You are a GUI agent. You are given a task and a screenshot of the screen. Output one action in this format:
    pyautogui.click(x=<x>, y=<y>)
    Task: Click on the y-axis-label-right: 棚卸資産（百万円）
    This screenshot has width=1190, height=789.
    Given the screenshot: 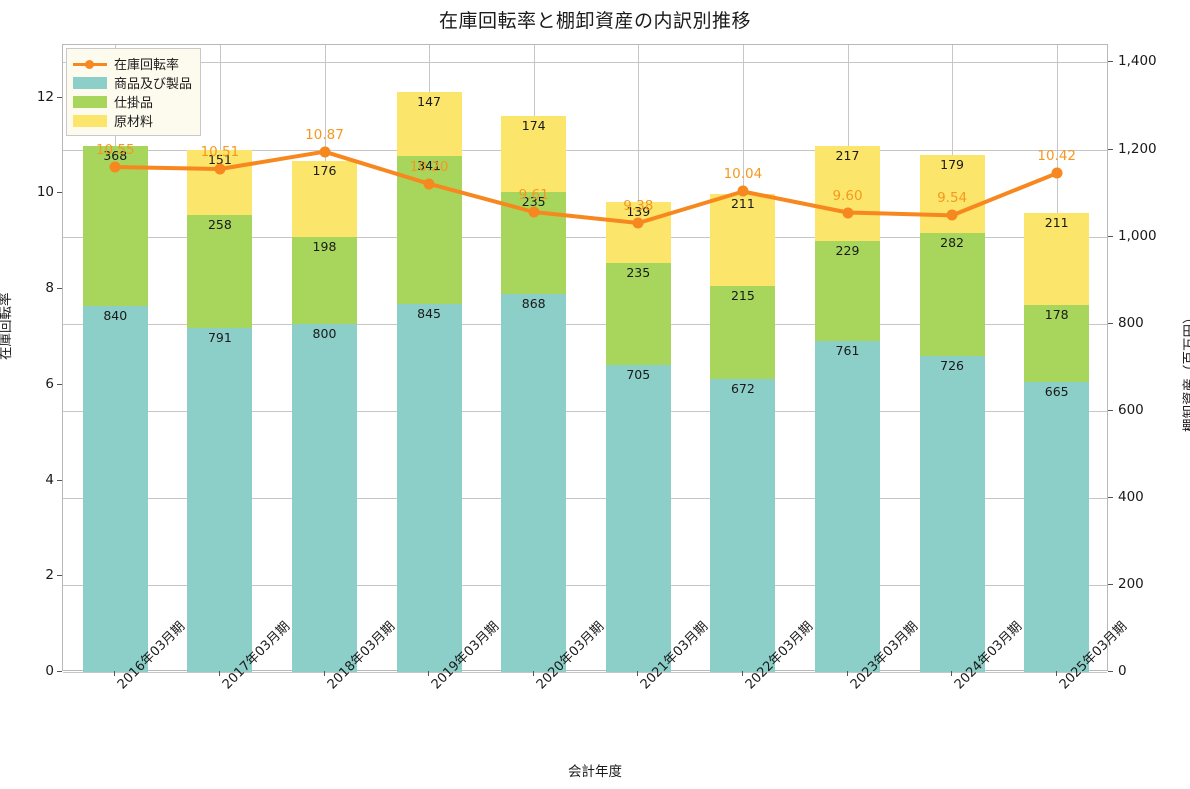 What is the action you would take?
    pyautogui.click(x=1186, y=371)
    